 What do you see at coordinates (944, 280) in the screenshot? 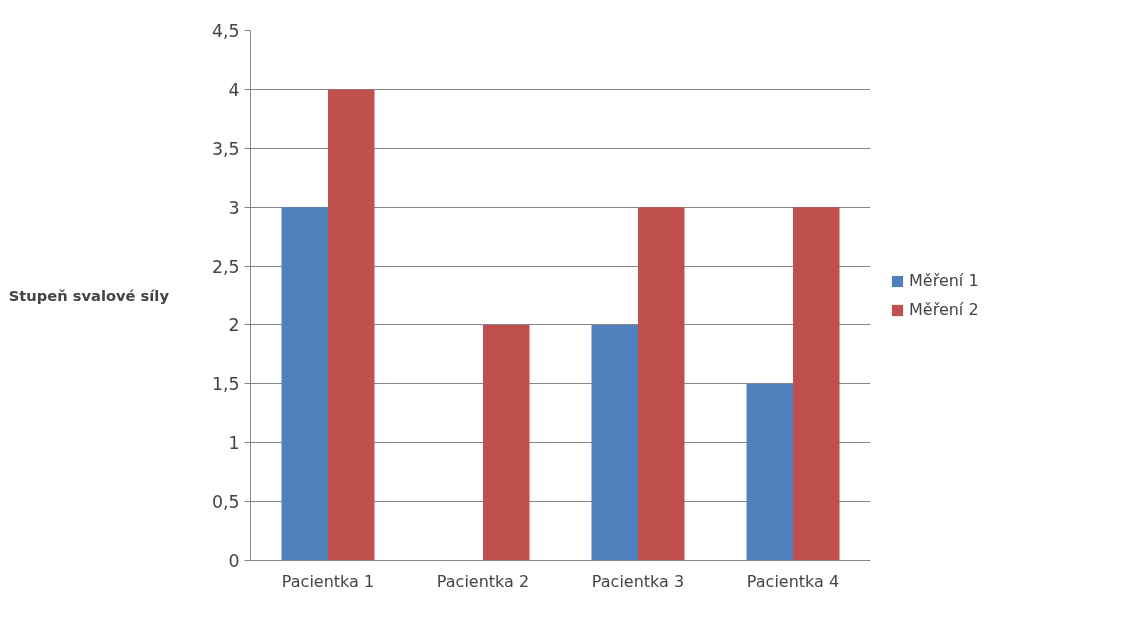
I see `legend-label: Měření 1` at bounding box center [944, 280].